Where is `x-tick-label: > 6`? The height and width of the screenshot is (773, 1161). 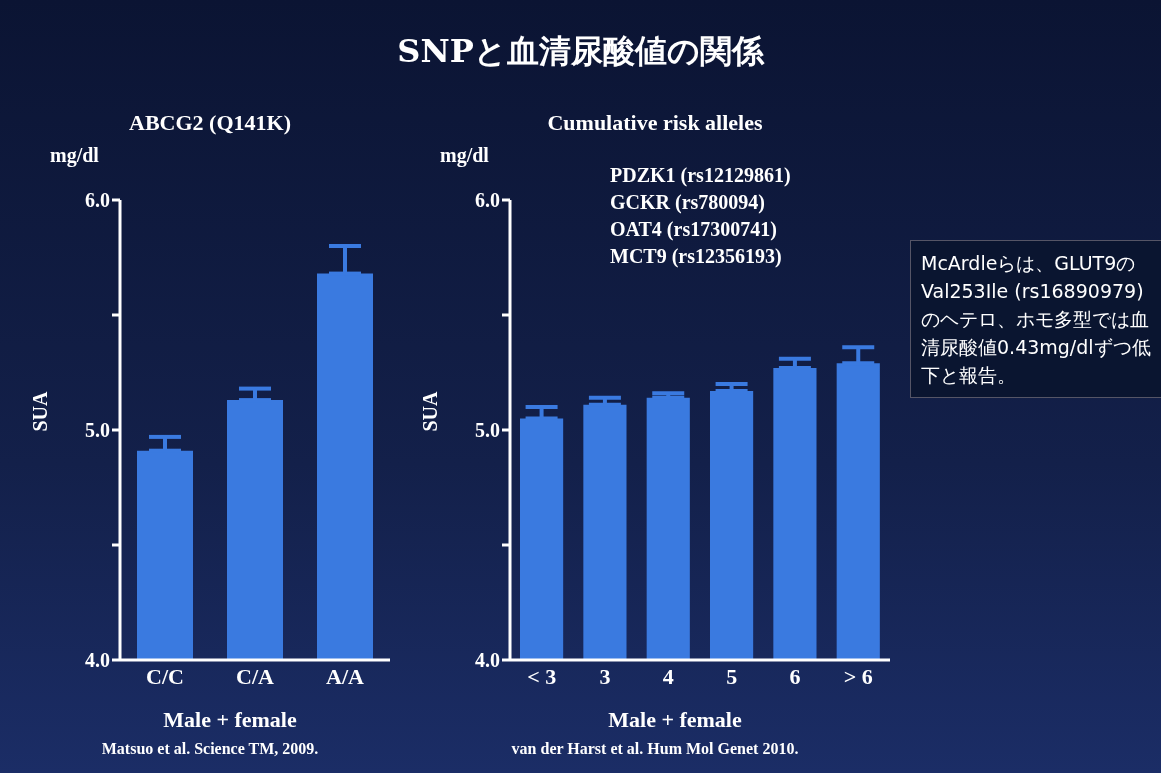 x-tick-label: > 6 is located at coordinates (858, 676).